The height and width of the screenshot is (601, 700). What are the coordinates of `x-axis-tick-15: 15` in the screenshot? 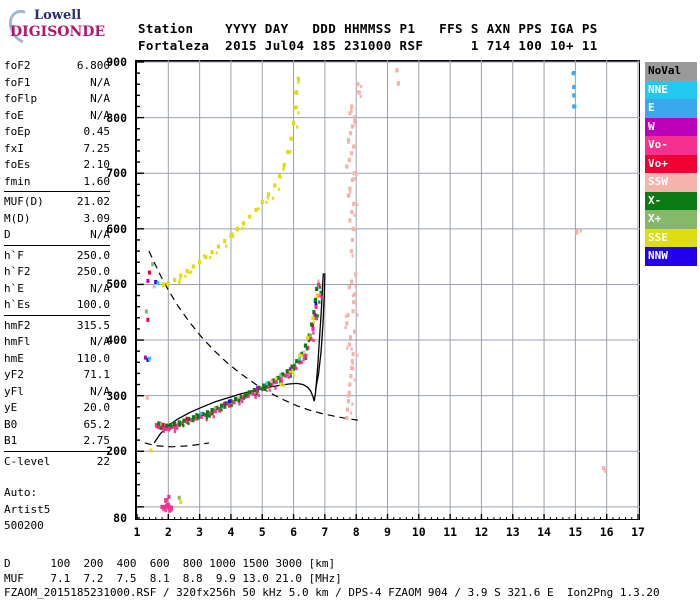 It's located at (575, 532).